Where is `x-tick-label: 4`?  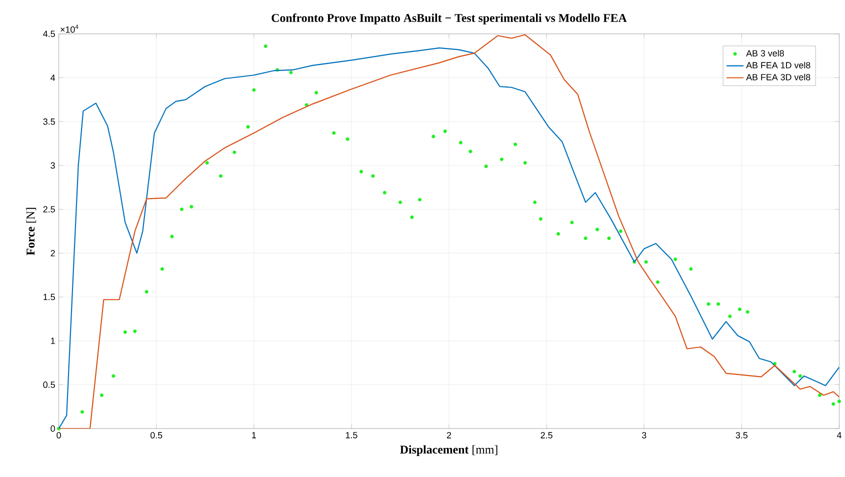
x-tick-label: 4 is located at coordinates (839, 435).